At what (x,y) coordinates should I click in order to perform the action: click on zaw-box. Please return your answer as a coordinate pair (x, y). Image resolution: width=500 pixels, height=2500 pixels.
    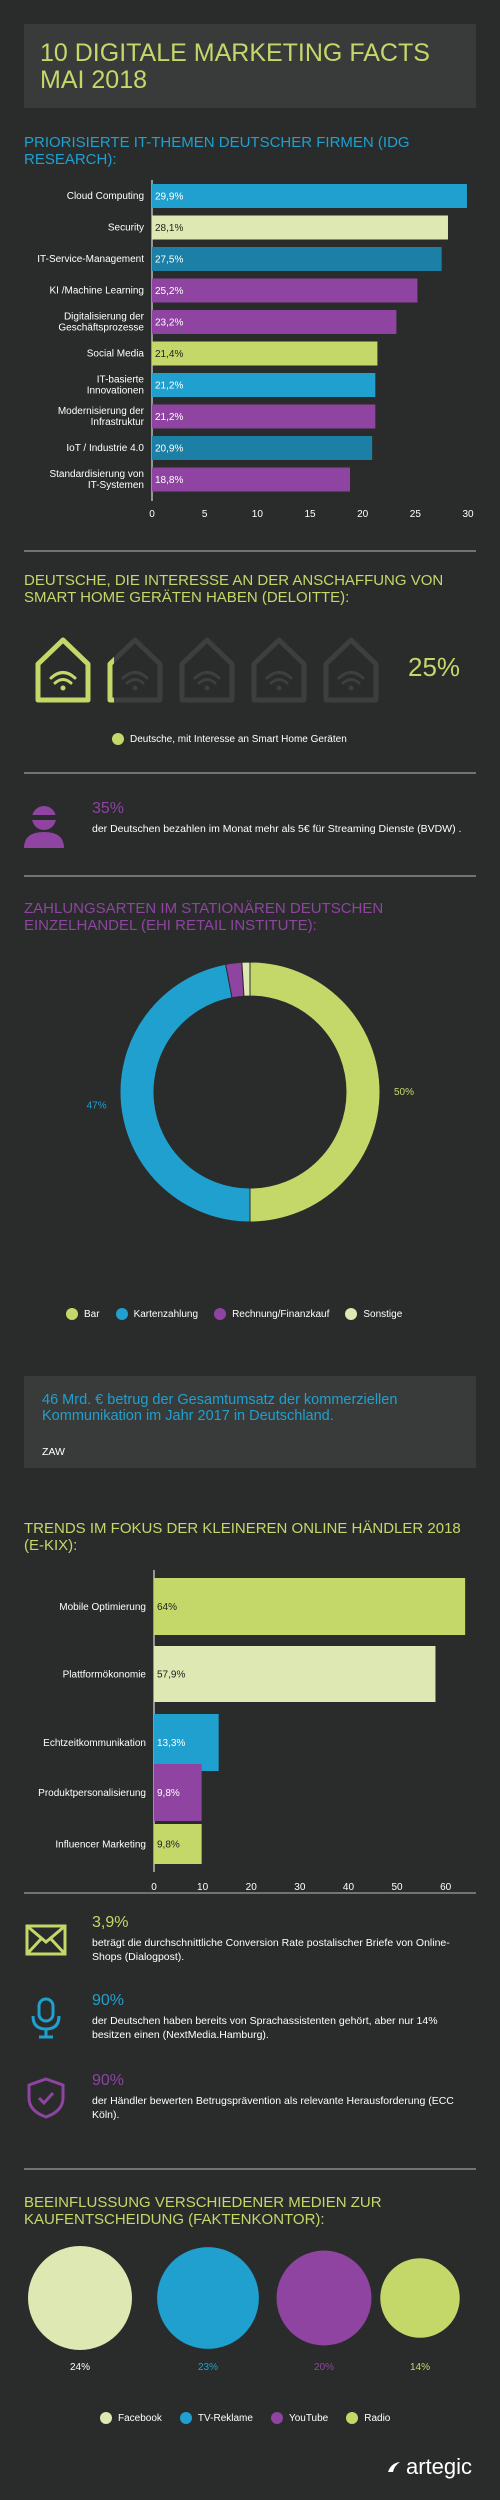
    Looking at the image, I should click on (250, 1422).